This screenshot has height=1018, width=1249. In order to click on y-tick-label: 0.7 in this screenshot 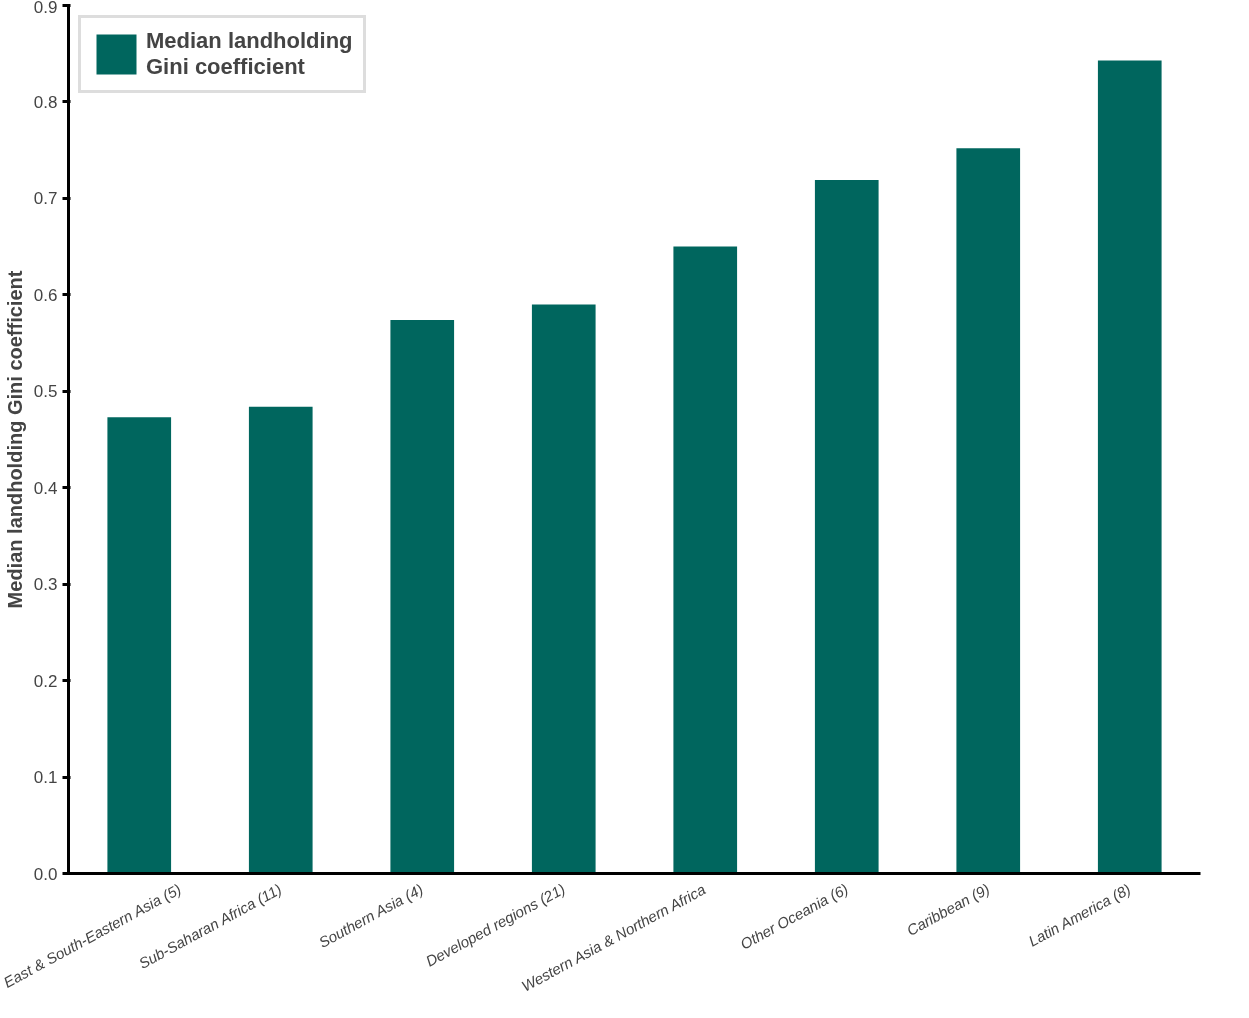, I will do `click(45, 199)`.